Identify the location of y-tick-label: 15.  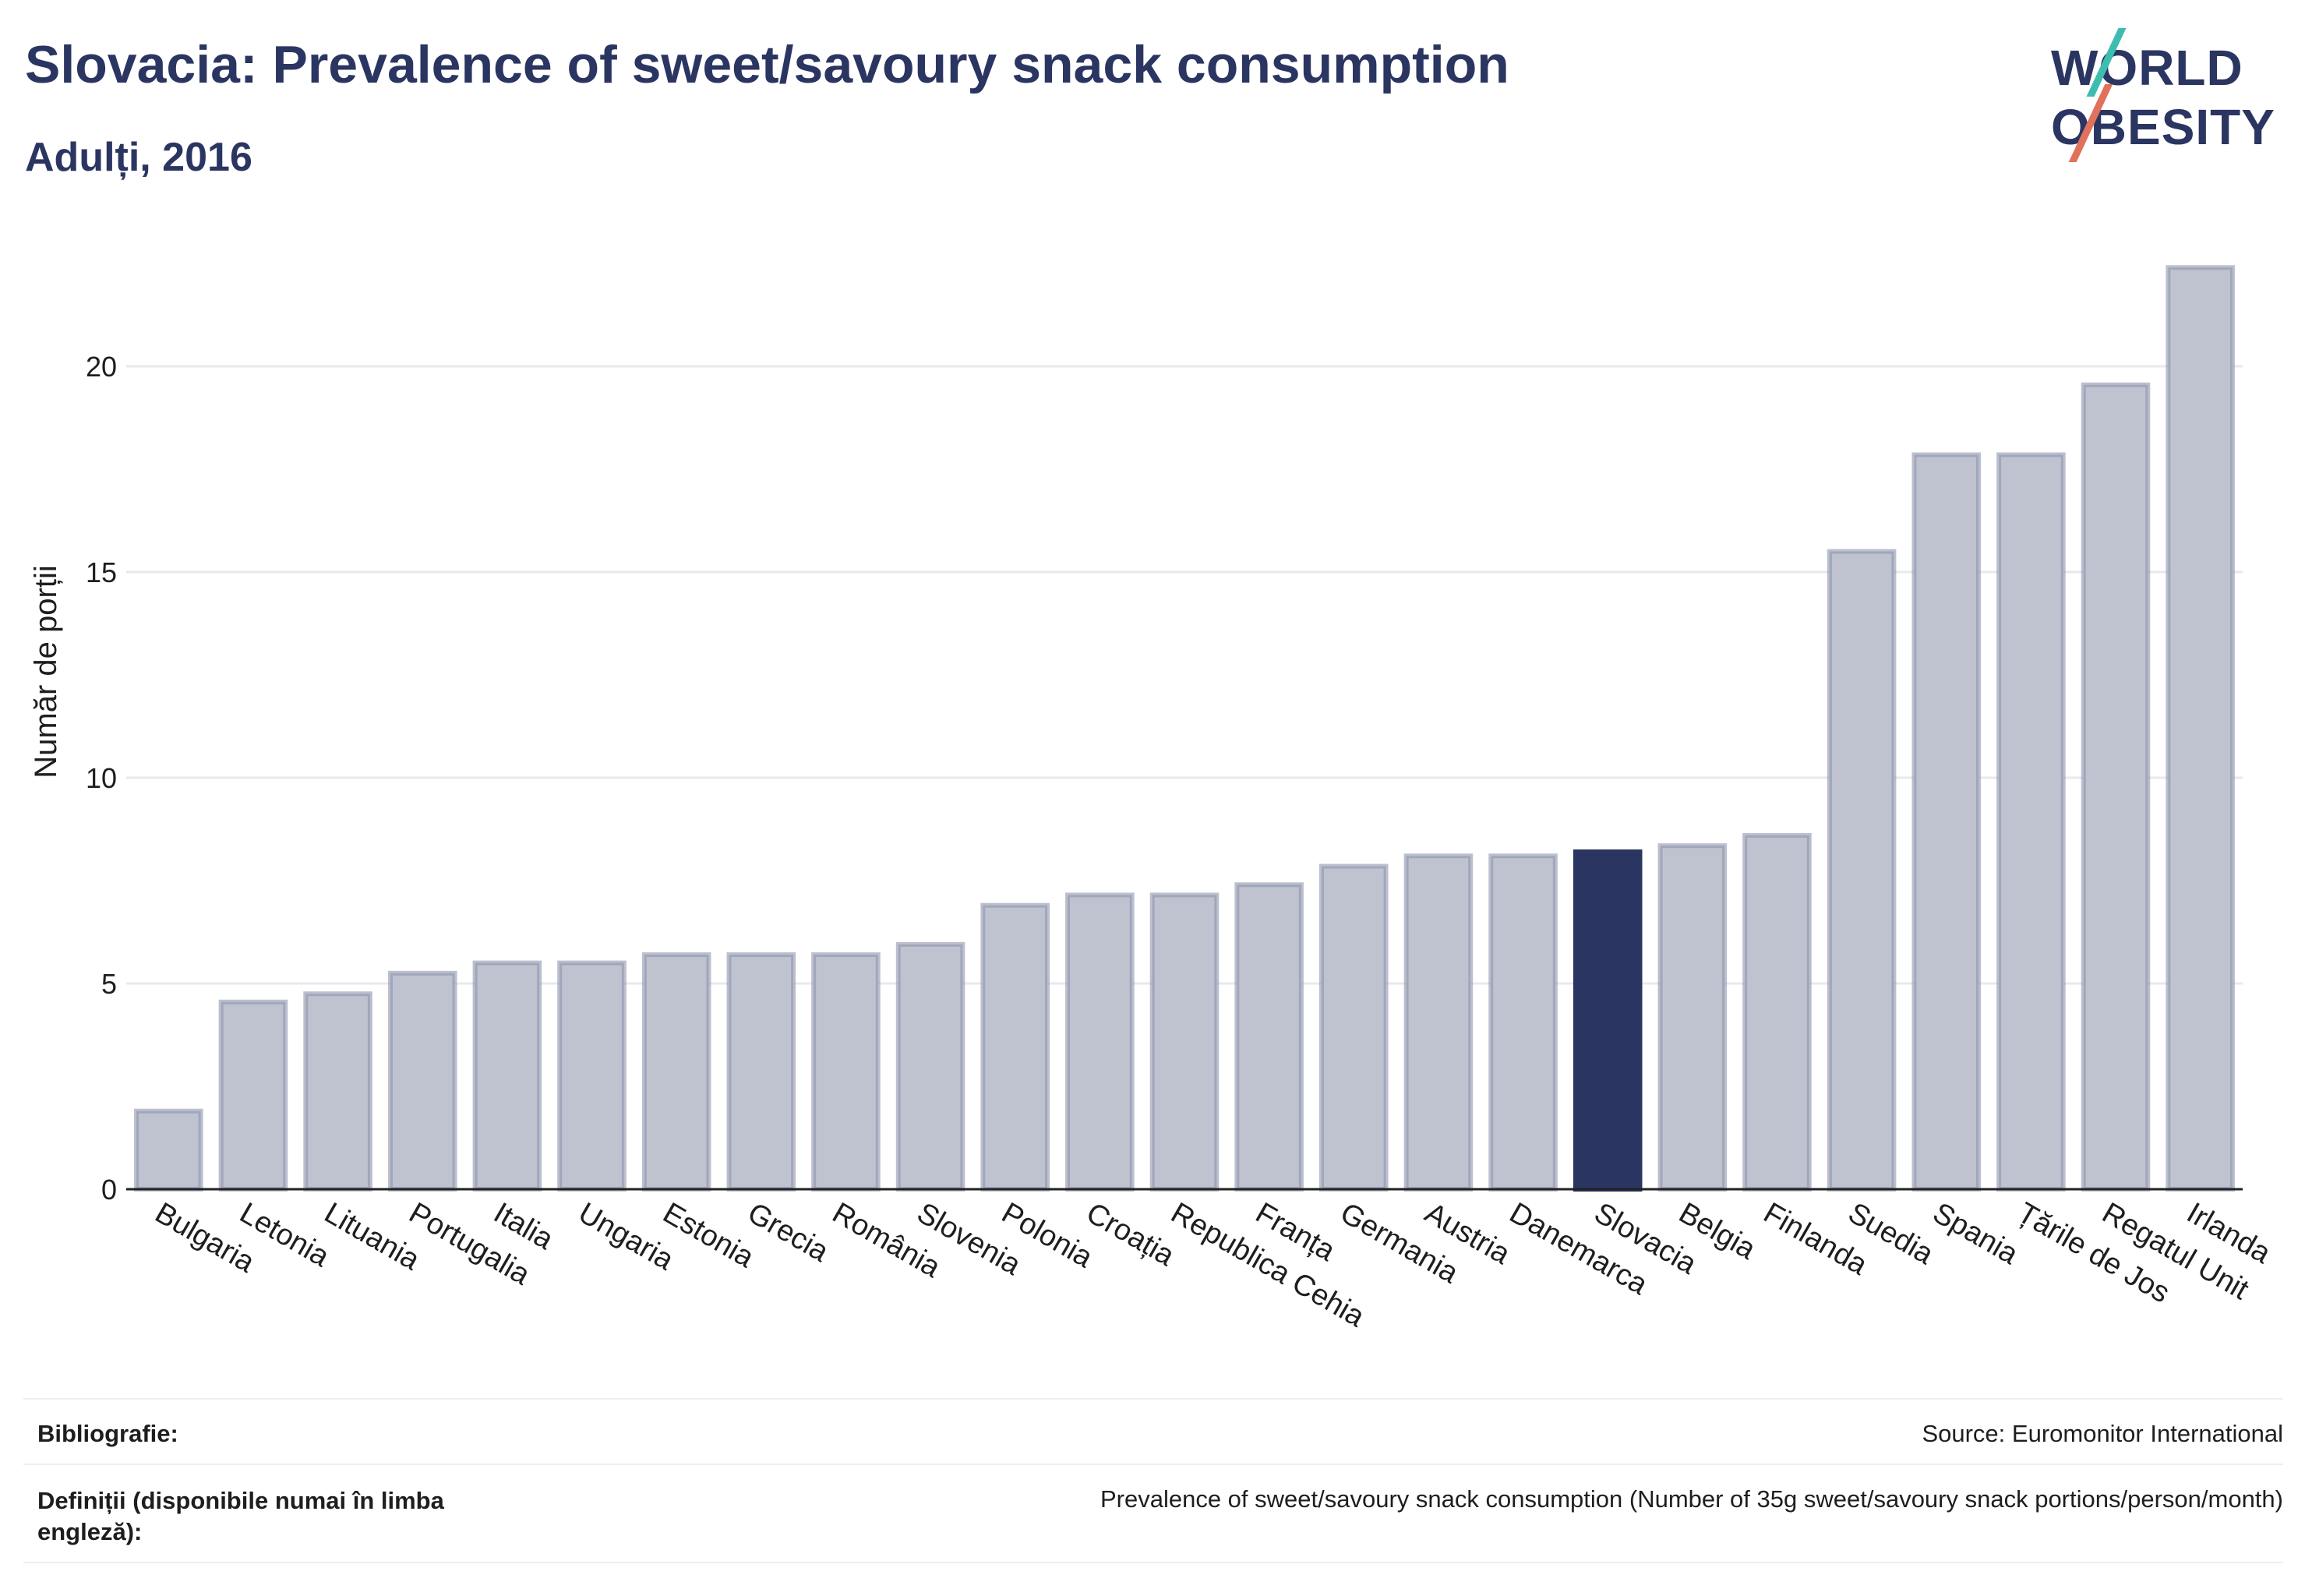
(101, 572).